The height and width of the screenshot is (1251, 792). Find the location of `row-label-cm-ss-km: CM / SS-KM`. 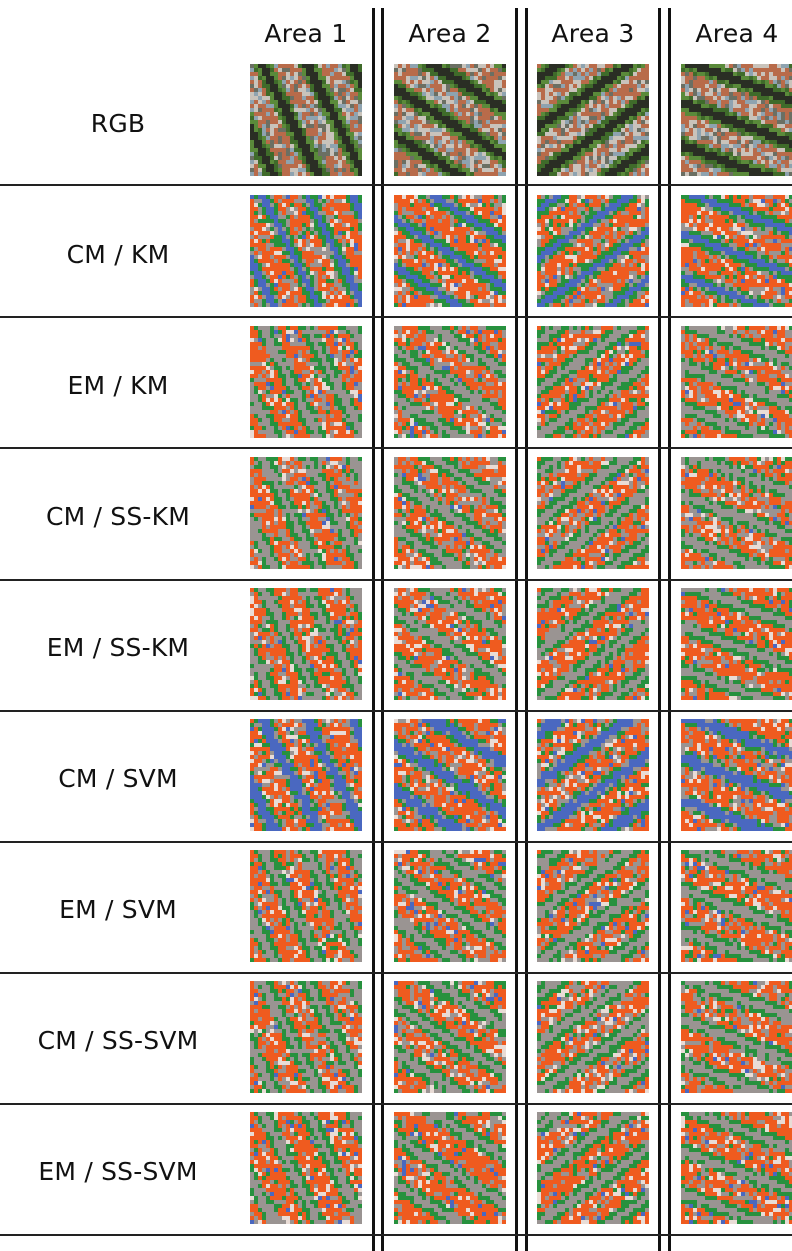

row-label-cm-ss-km: CM / SS-KM is located at coordinates (118, 517).